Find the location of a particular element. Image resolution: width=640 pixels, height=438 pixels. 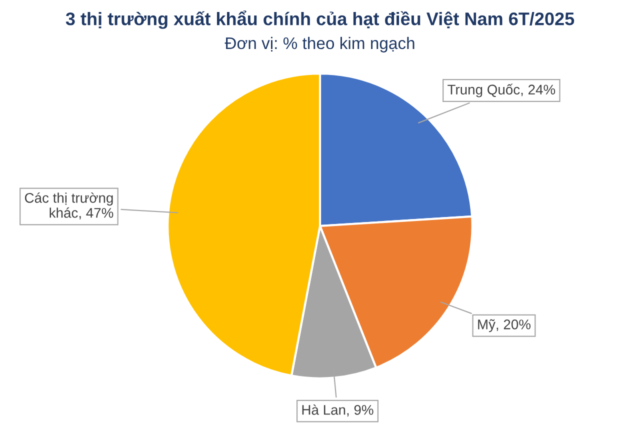

chart-subtitle: Đơn vị: % theo kim ngạch is located at coordinates (319, 44).